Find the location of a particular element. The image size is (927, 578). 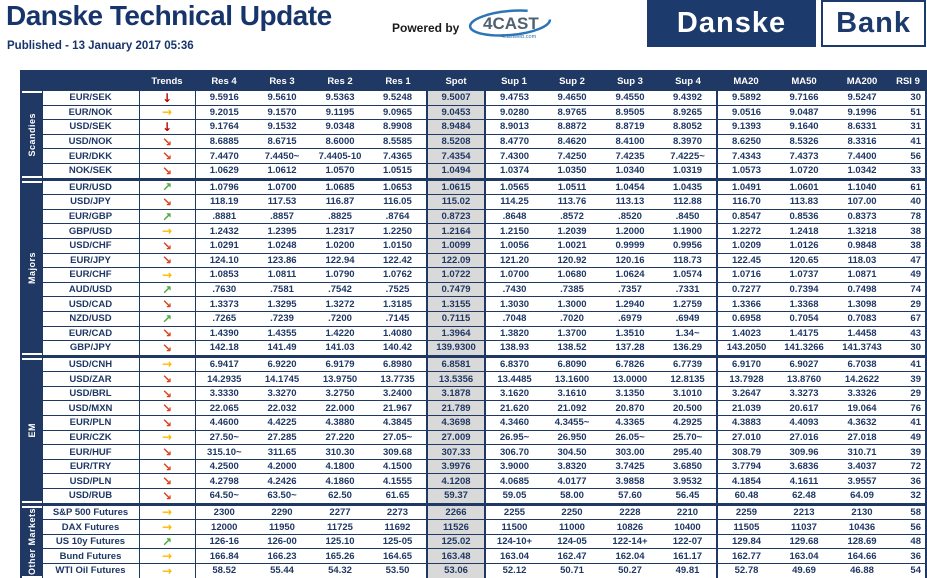

value-cell: 62.50 is located at coordinates (340, 496).